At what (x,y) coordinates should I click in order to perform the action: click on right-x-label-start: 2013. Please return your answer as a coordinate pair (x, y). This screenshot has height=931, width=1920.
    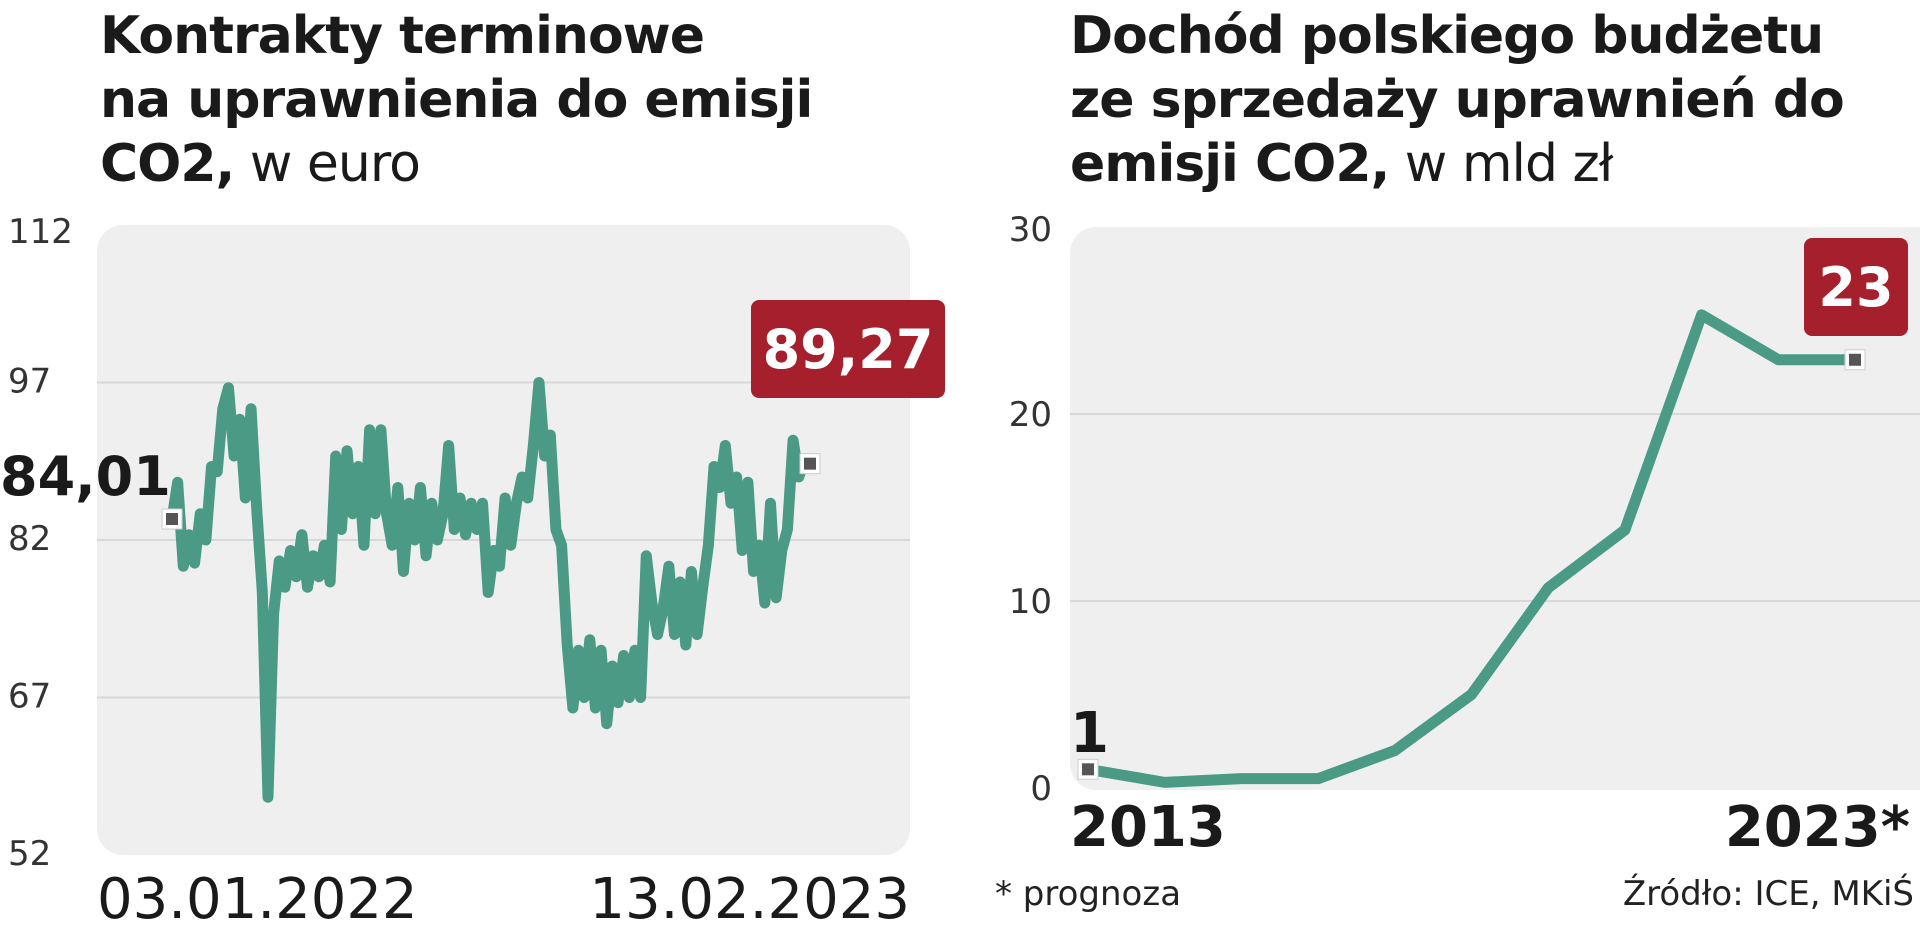
    Looking at the image, I should click on (1148, 827).